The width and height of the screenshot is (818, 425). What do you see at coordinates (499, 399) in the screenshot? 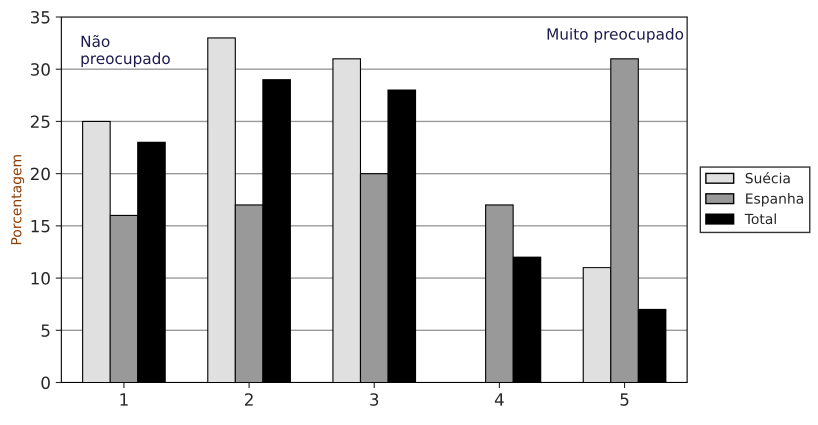
I see `x-tick-label: 4` at bounding box center [499, 399].